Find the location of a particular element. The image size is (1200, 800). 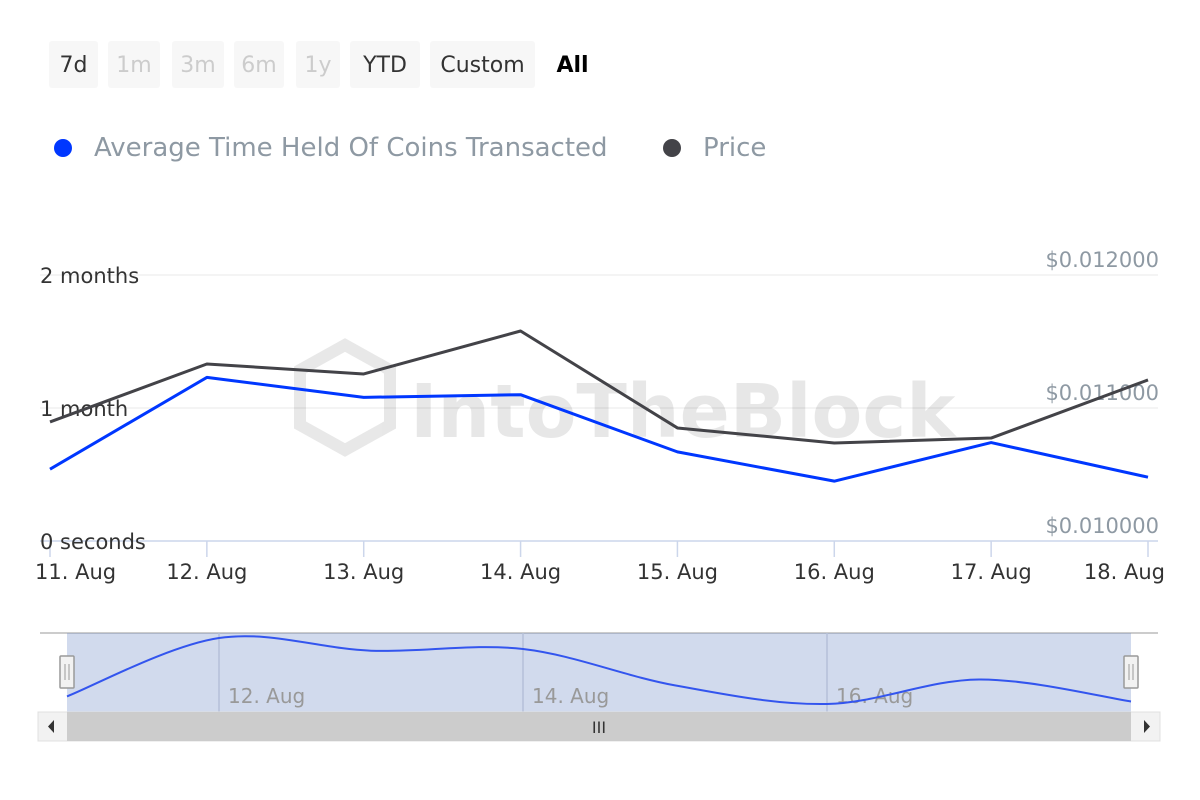

navigator-tick-label: 16. Aug is located at coordinates (874, 696).